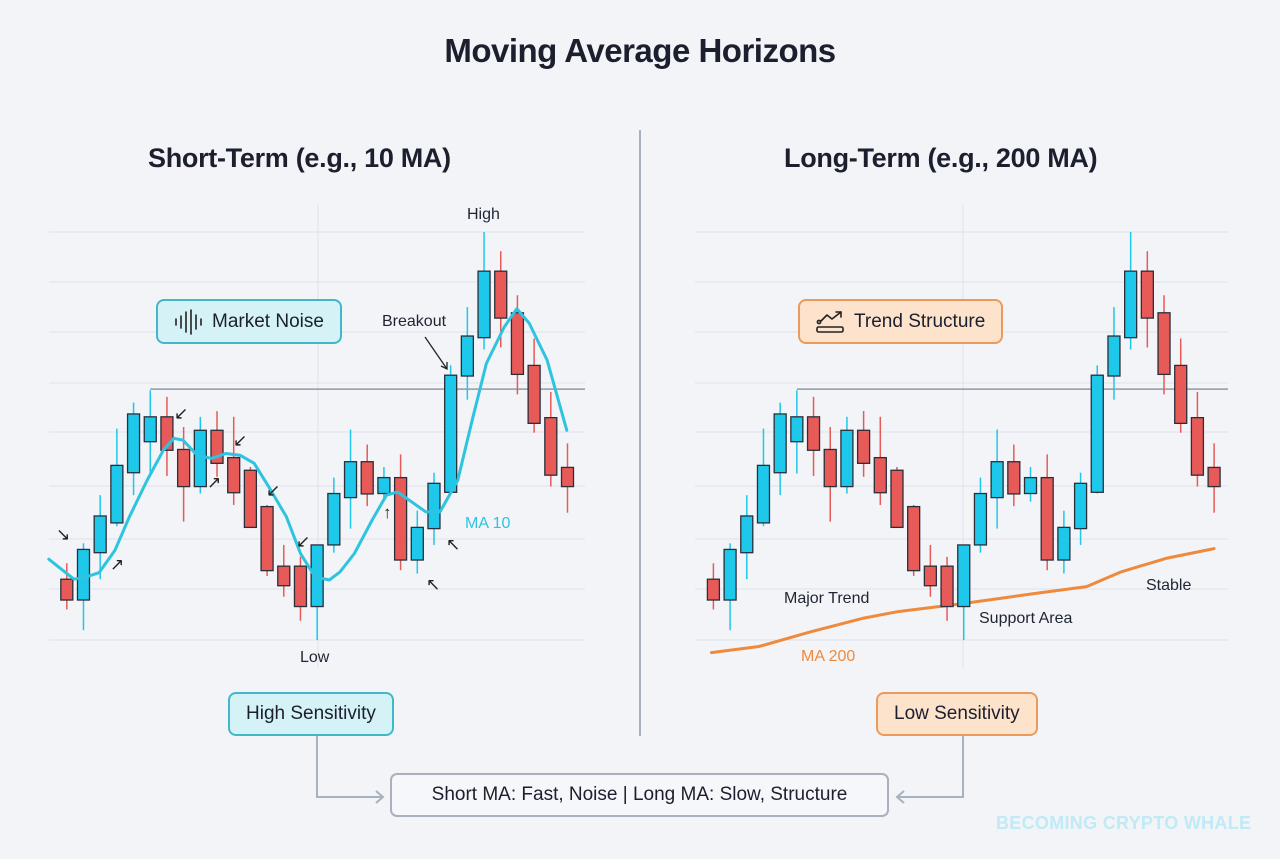 This screenshot has width=1280, height=859. I want to click on arrow-down-right-icon: ↘, so click(63, 534).